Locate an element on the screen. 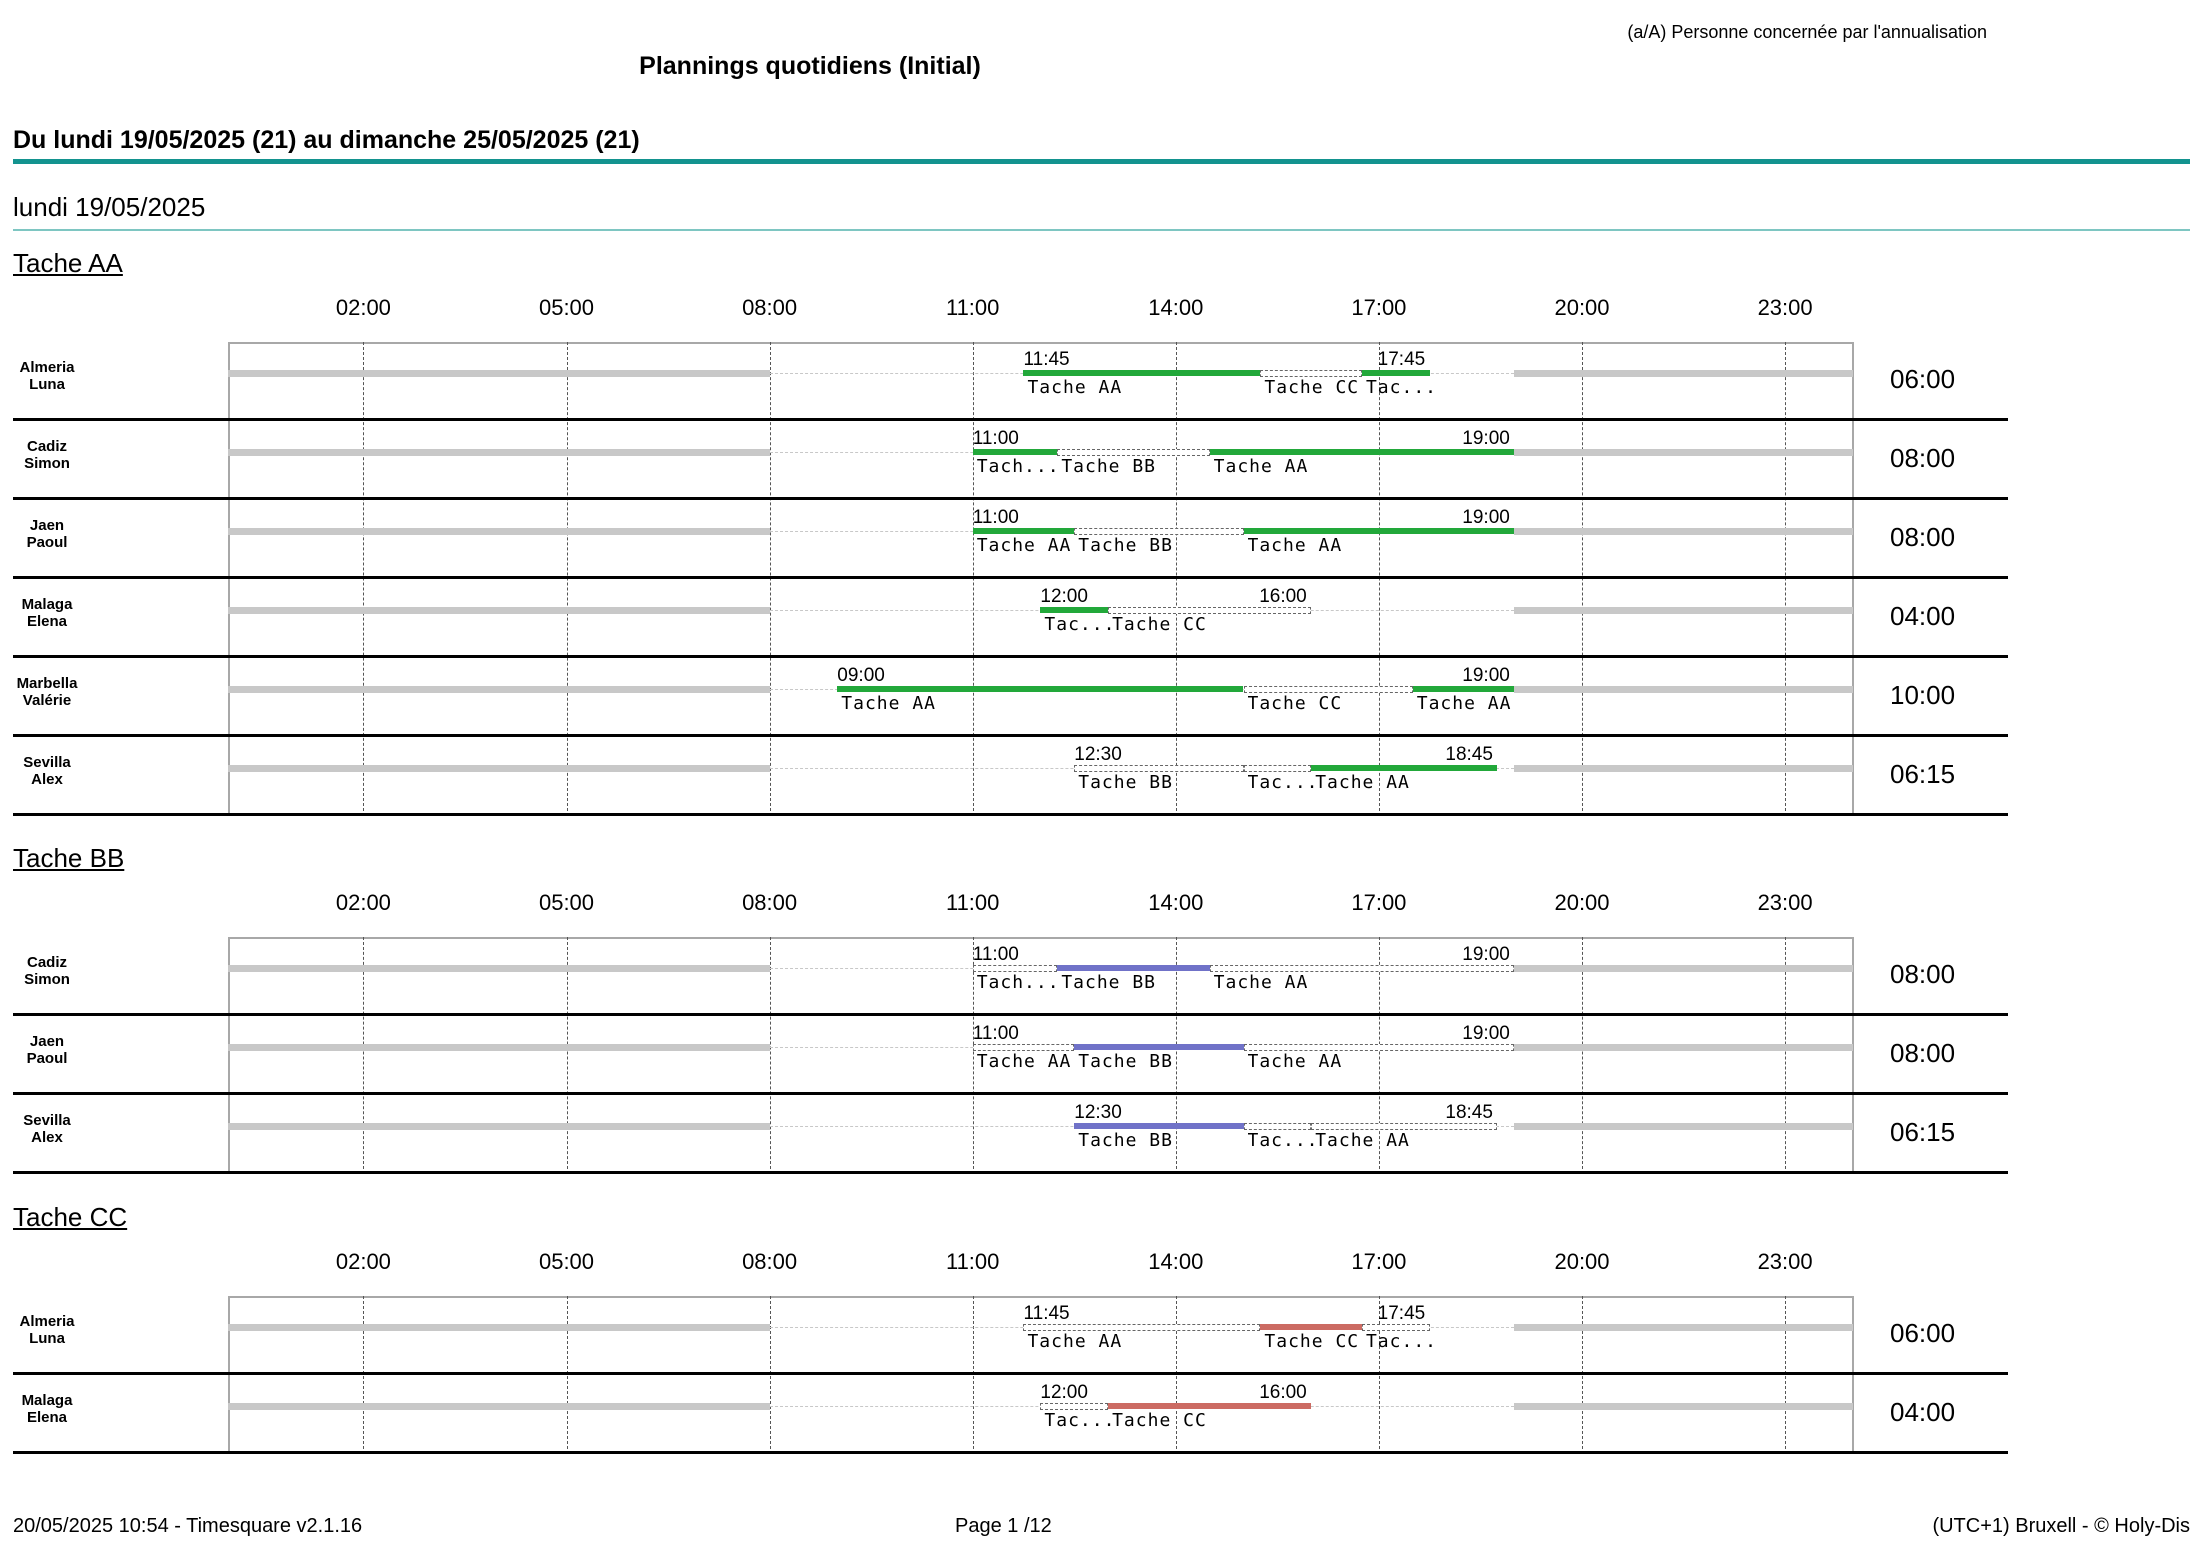 This screenshot has height=1557, width=2203. employee-name: Almeria Luna is located at coordinates (47, 376).